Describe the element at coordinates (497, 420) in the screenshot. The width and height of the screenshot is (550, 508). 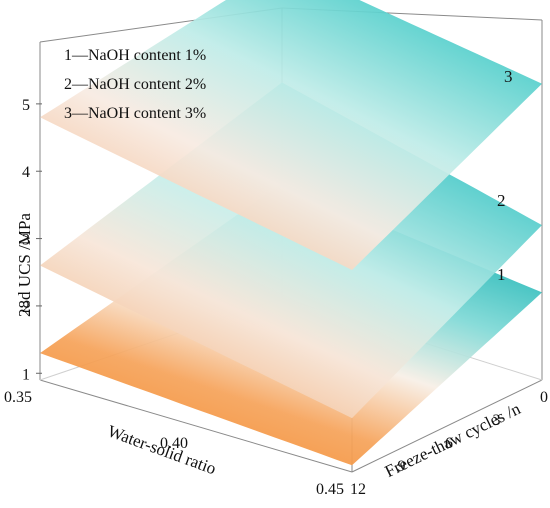
I see `y-tick-label: 3` at that location.